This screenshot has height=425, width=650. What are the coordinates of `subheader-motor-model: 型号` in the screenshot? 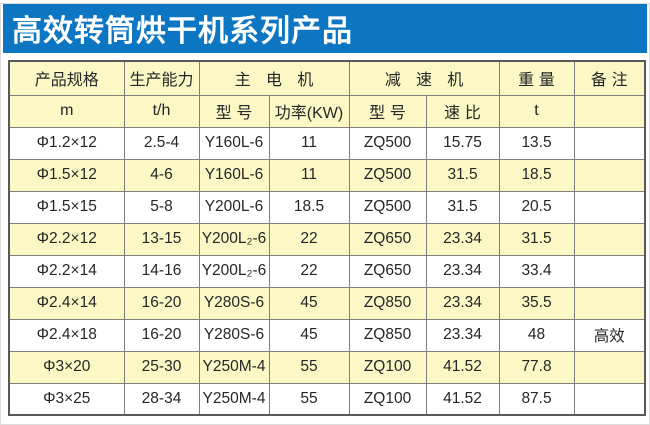 It's located at (234, 111).